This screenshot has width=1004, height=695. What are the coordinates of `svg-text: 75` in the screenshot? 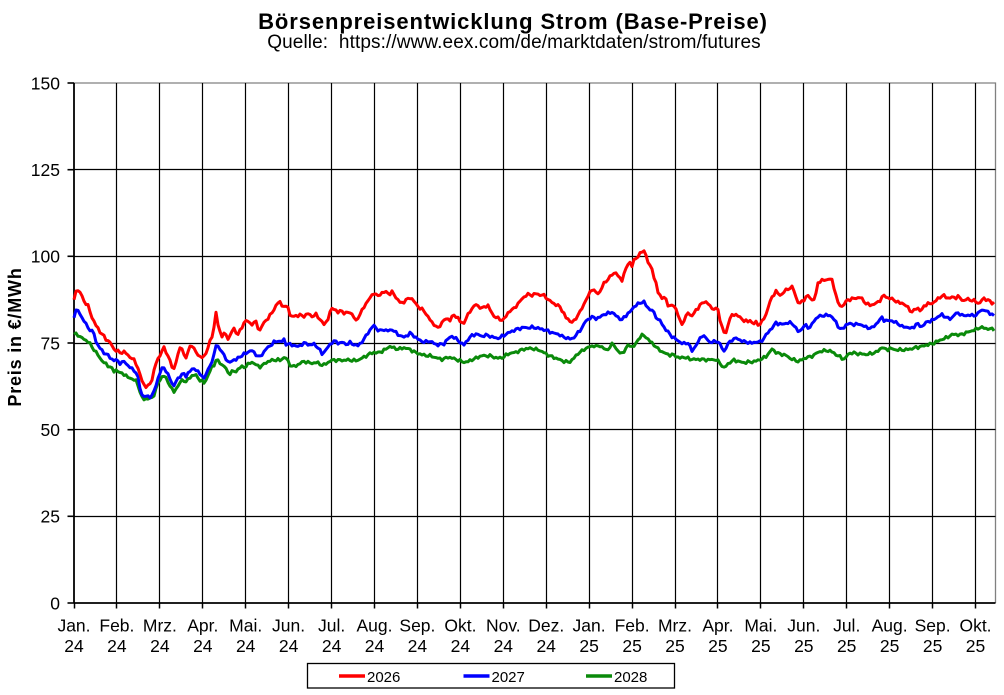 It's located at (50, 343).